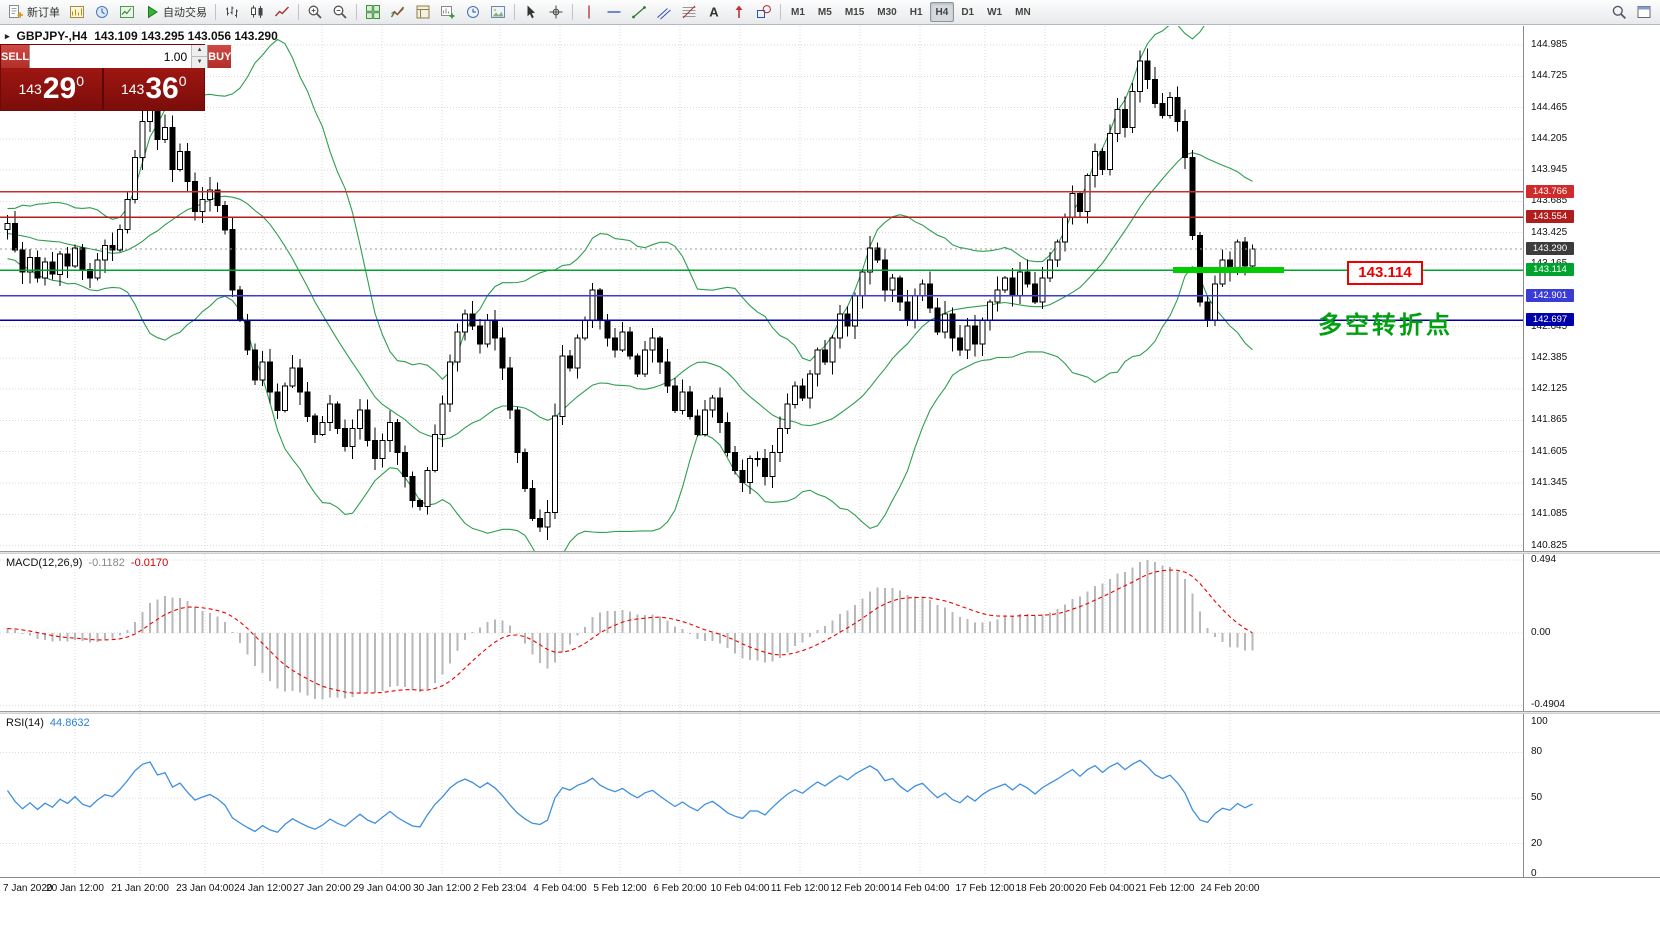  Describe the element at coordinates (16, 11) in the screenshot. I see `new-order-icon` at that location.